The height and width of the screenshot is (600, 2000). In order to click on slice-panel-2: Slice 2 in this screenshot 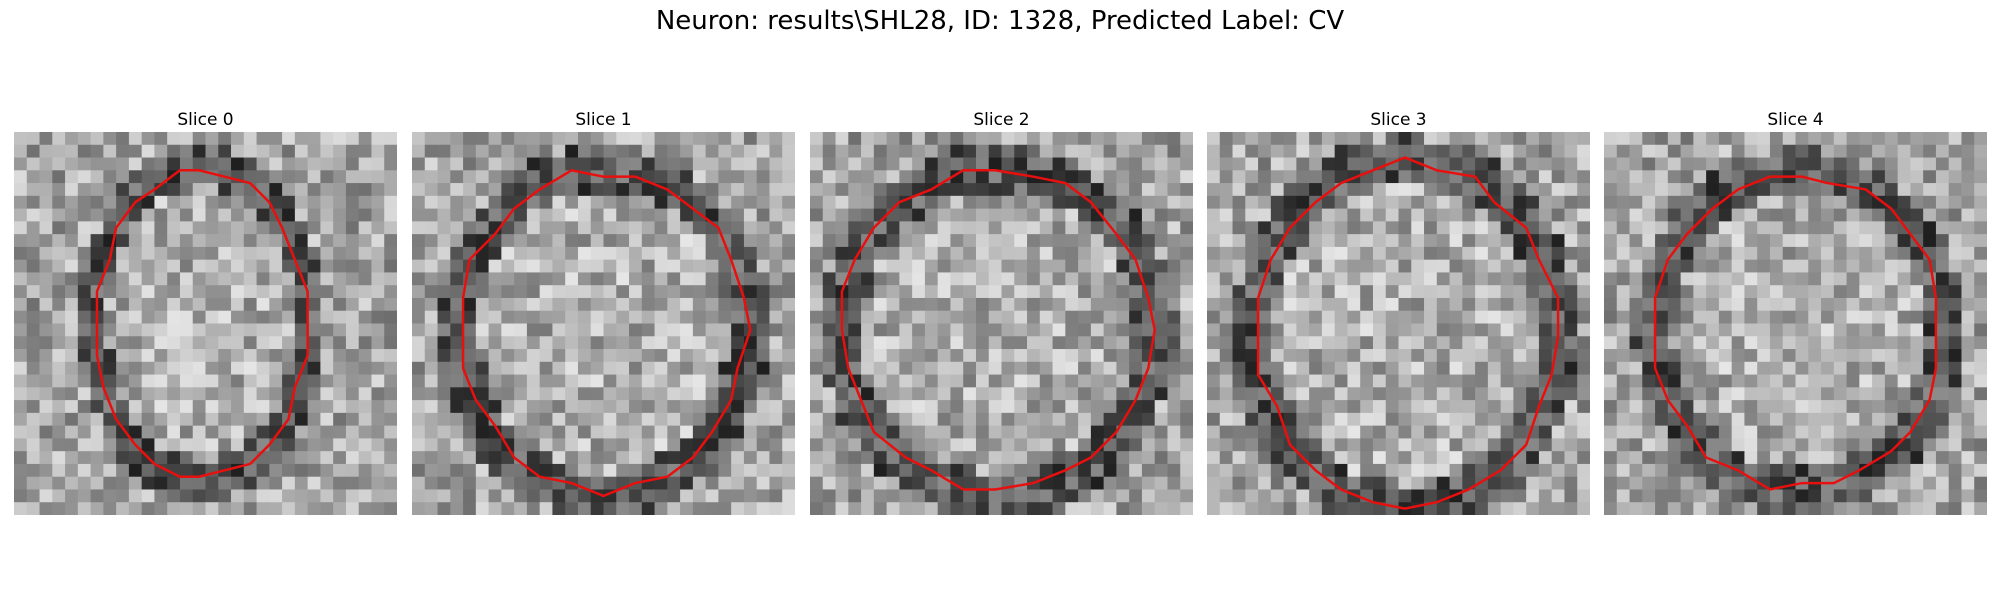, I will do `click(1001, 311)`.